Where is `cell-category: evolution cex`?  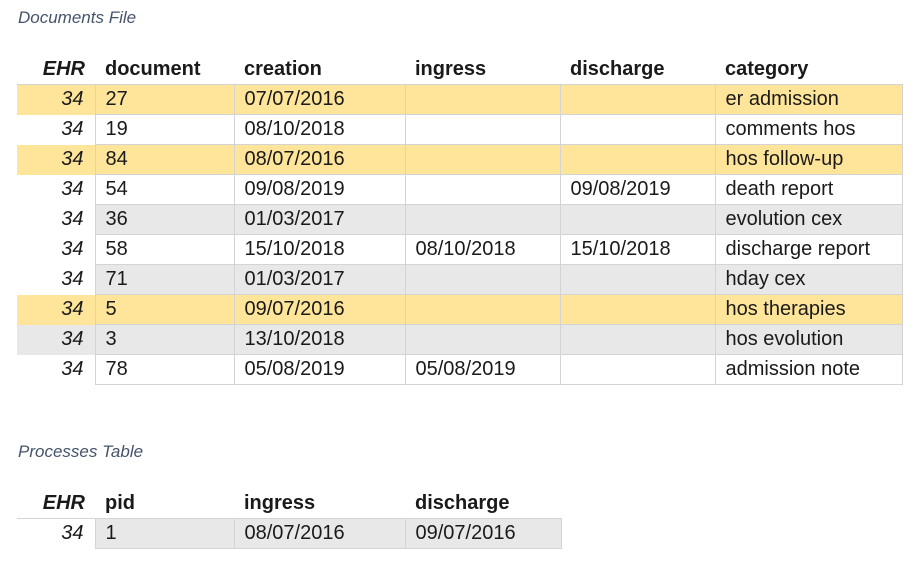
cell-category: evolution cex is located at coordinates (808, 219).